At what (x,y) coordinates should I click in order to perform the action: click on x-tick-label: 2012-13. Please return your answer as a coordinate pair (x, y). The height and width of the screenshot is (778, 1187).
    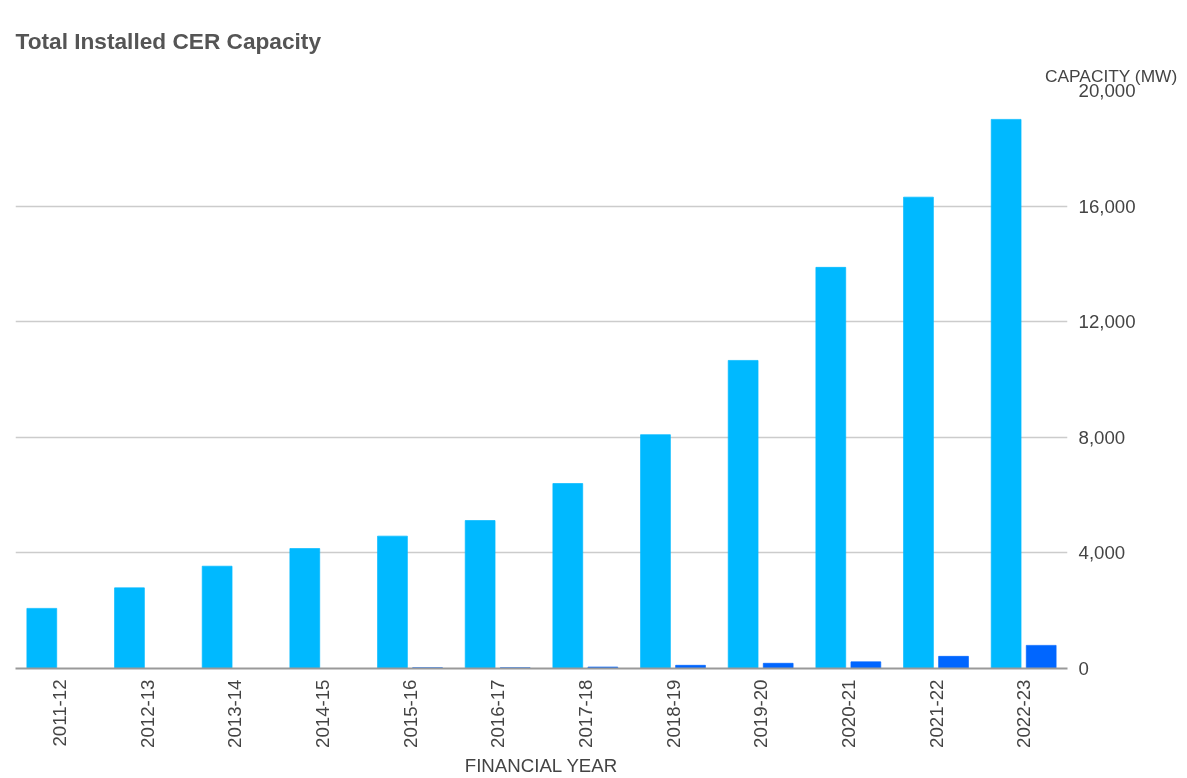
    Looking at the image, I should click on (147, 713).